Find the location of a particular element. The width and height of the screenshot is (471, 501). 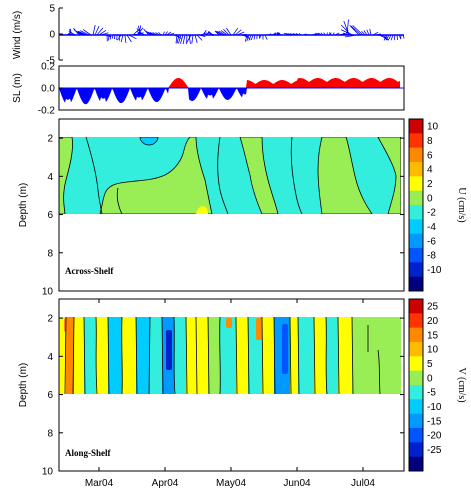

colorbar-tick-label: -6 is located at coordinates (431, 241).